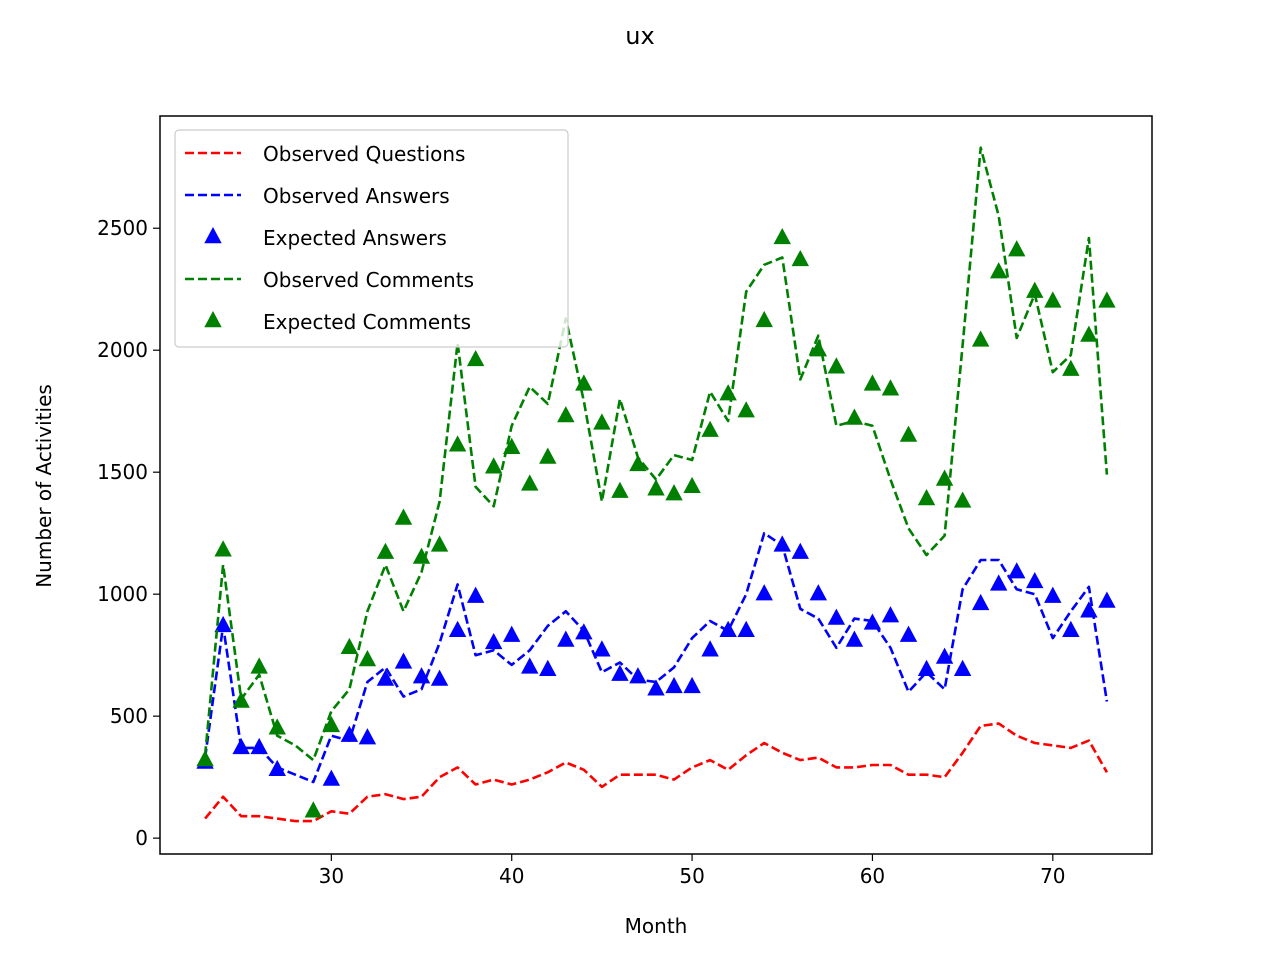  I want to click on legend-label-expected-answers: Expected Answers, so click(355, 238).